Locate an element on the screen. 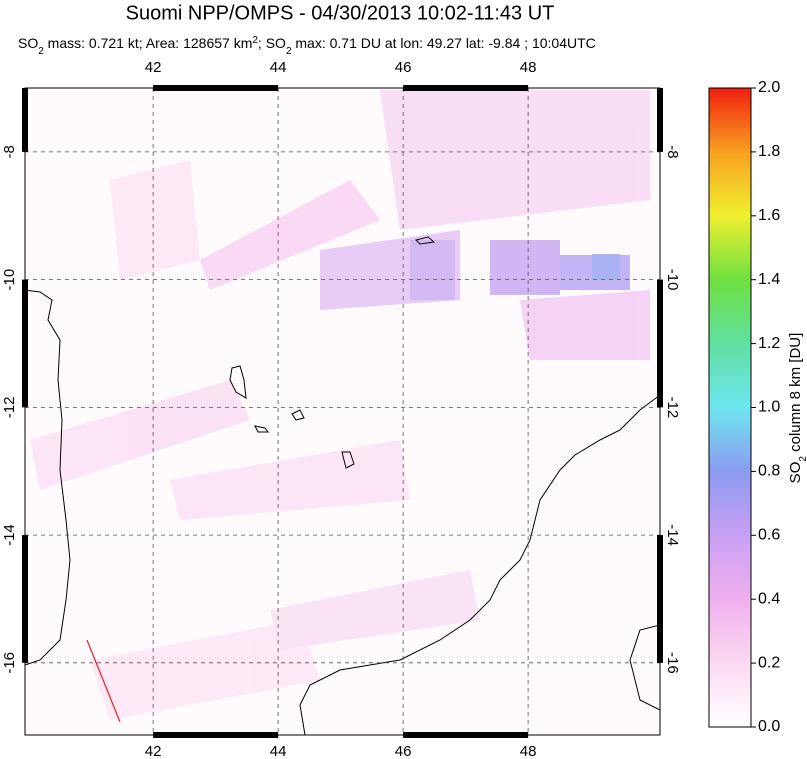 This screenshot has width=807, height=759. colorbar is located at coordinates (730, 407).